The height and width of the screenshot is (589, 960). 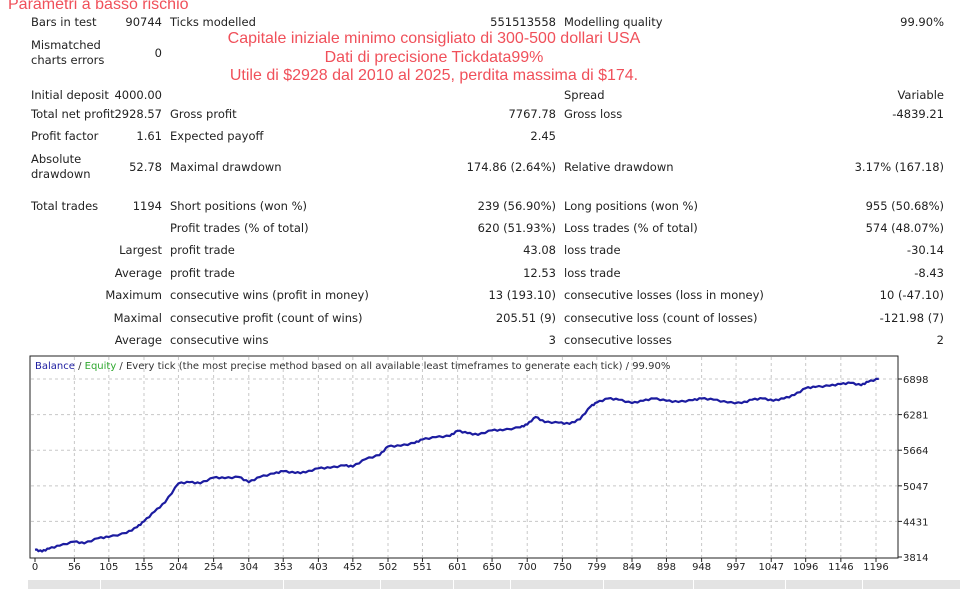 What do you see at coordinates (138, 114) in the screenshot?
I see `value: 2928.57` at bounding box center [138, 114].